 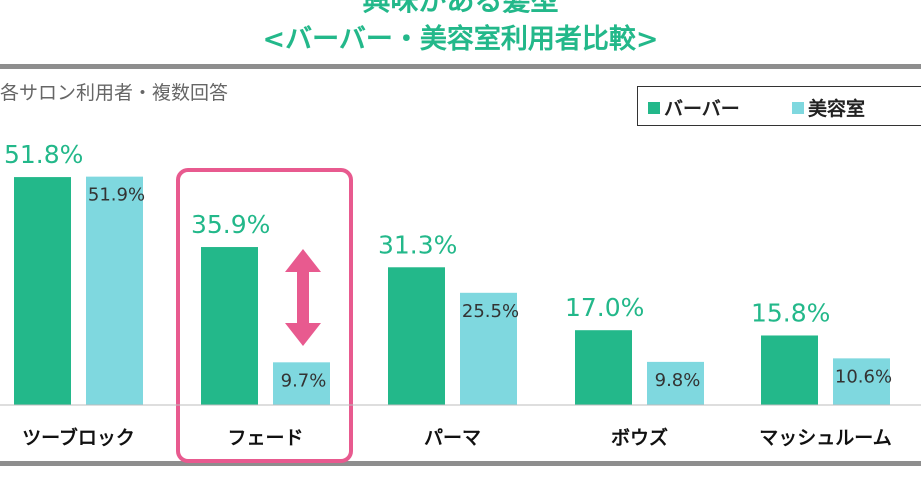 I want to click on data-label-barber-2: 31.3%, so click(x=417, y=244).